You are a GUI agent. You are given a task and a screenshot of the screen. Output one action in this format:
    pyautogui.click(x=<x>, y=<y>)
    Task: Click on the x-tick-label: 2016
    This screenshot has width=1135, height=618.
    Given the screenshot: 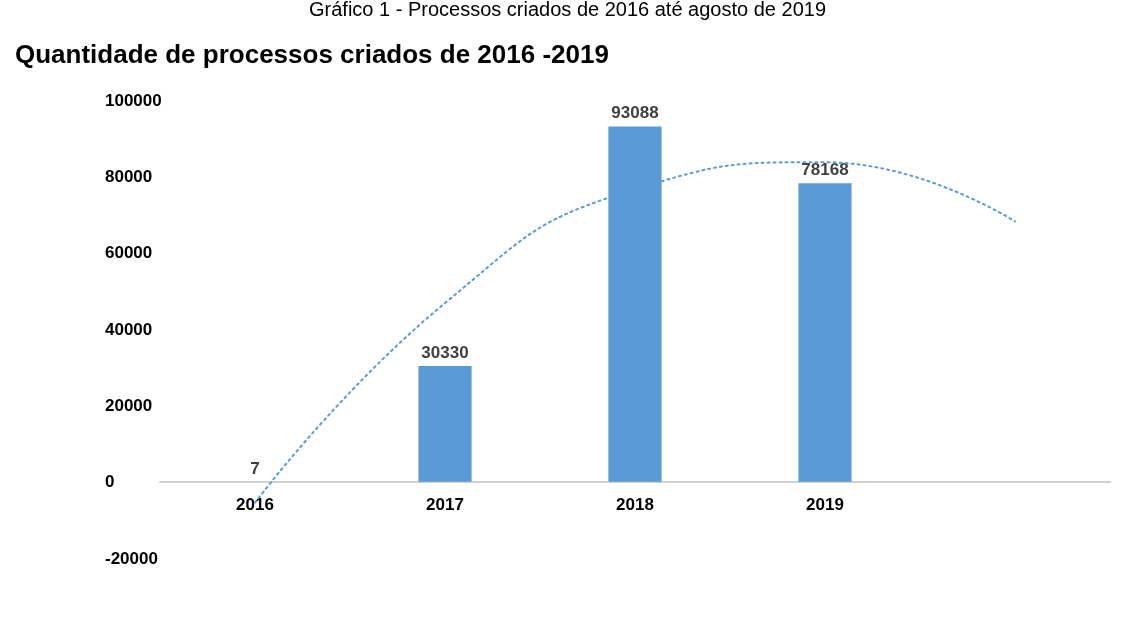 What is the action you would take?
    pyautogui.click(x=255, y=504)
    